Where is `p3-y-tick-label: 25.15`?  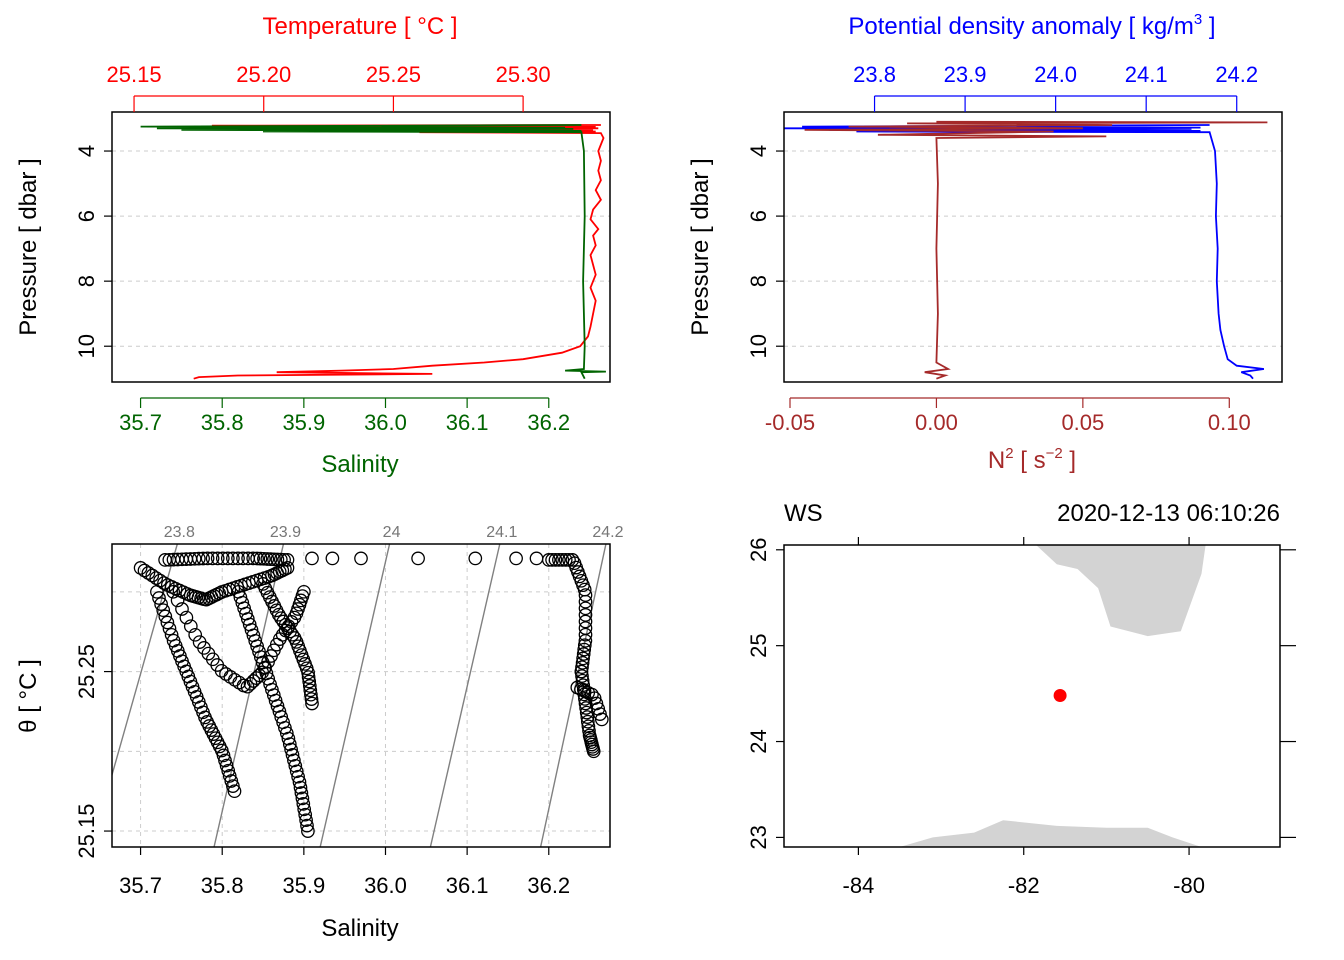 p3-y-tick-label: 25.15 is located at coordinates (86, 831).